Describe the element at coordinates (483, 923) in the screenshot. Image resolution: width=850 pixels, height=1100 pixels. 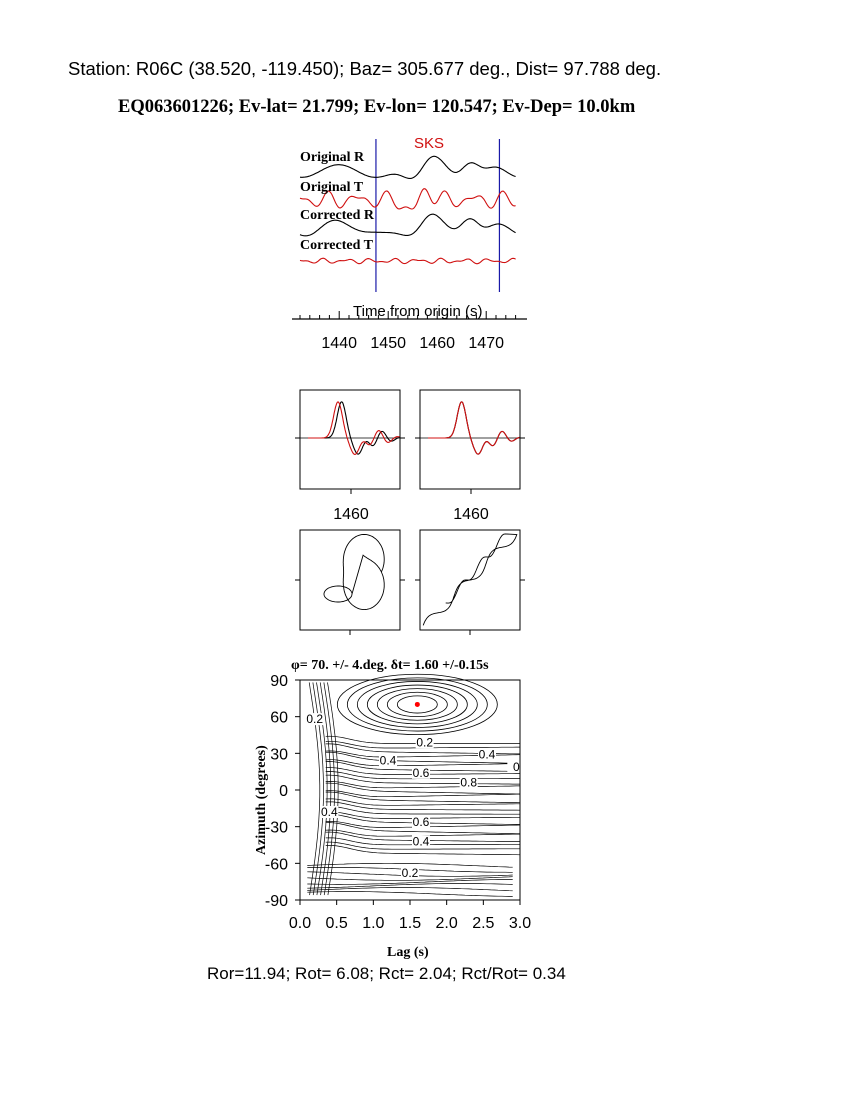
I see `contour-x-tick-label: 2.5` at that location.